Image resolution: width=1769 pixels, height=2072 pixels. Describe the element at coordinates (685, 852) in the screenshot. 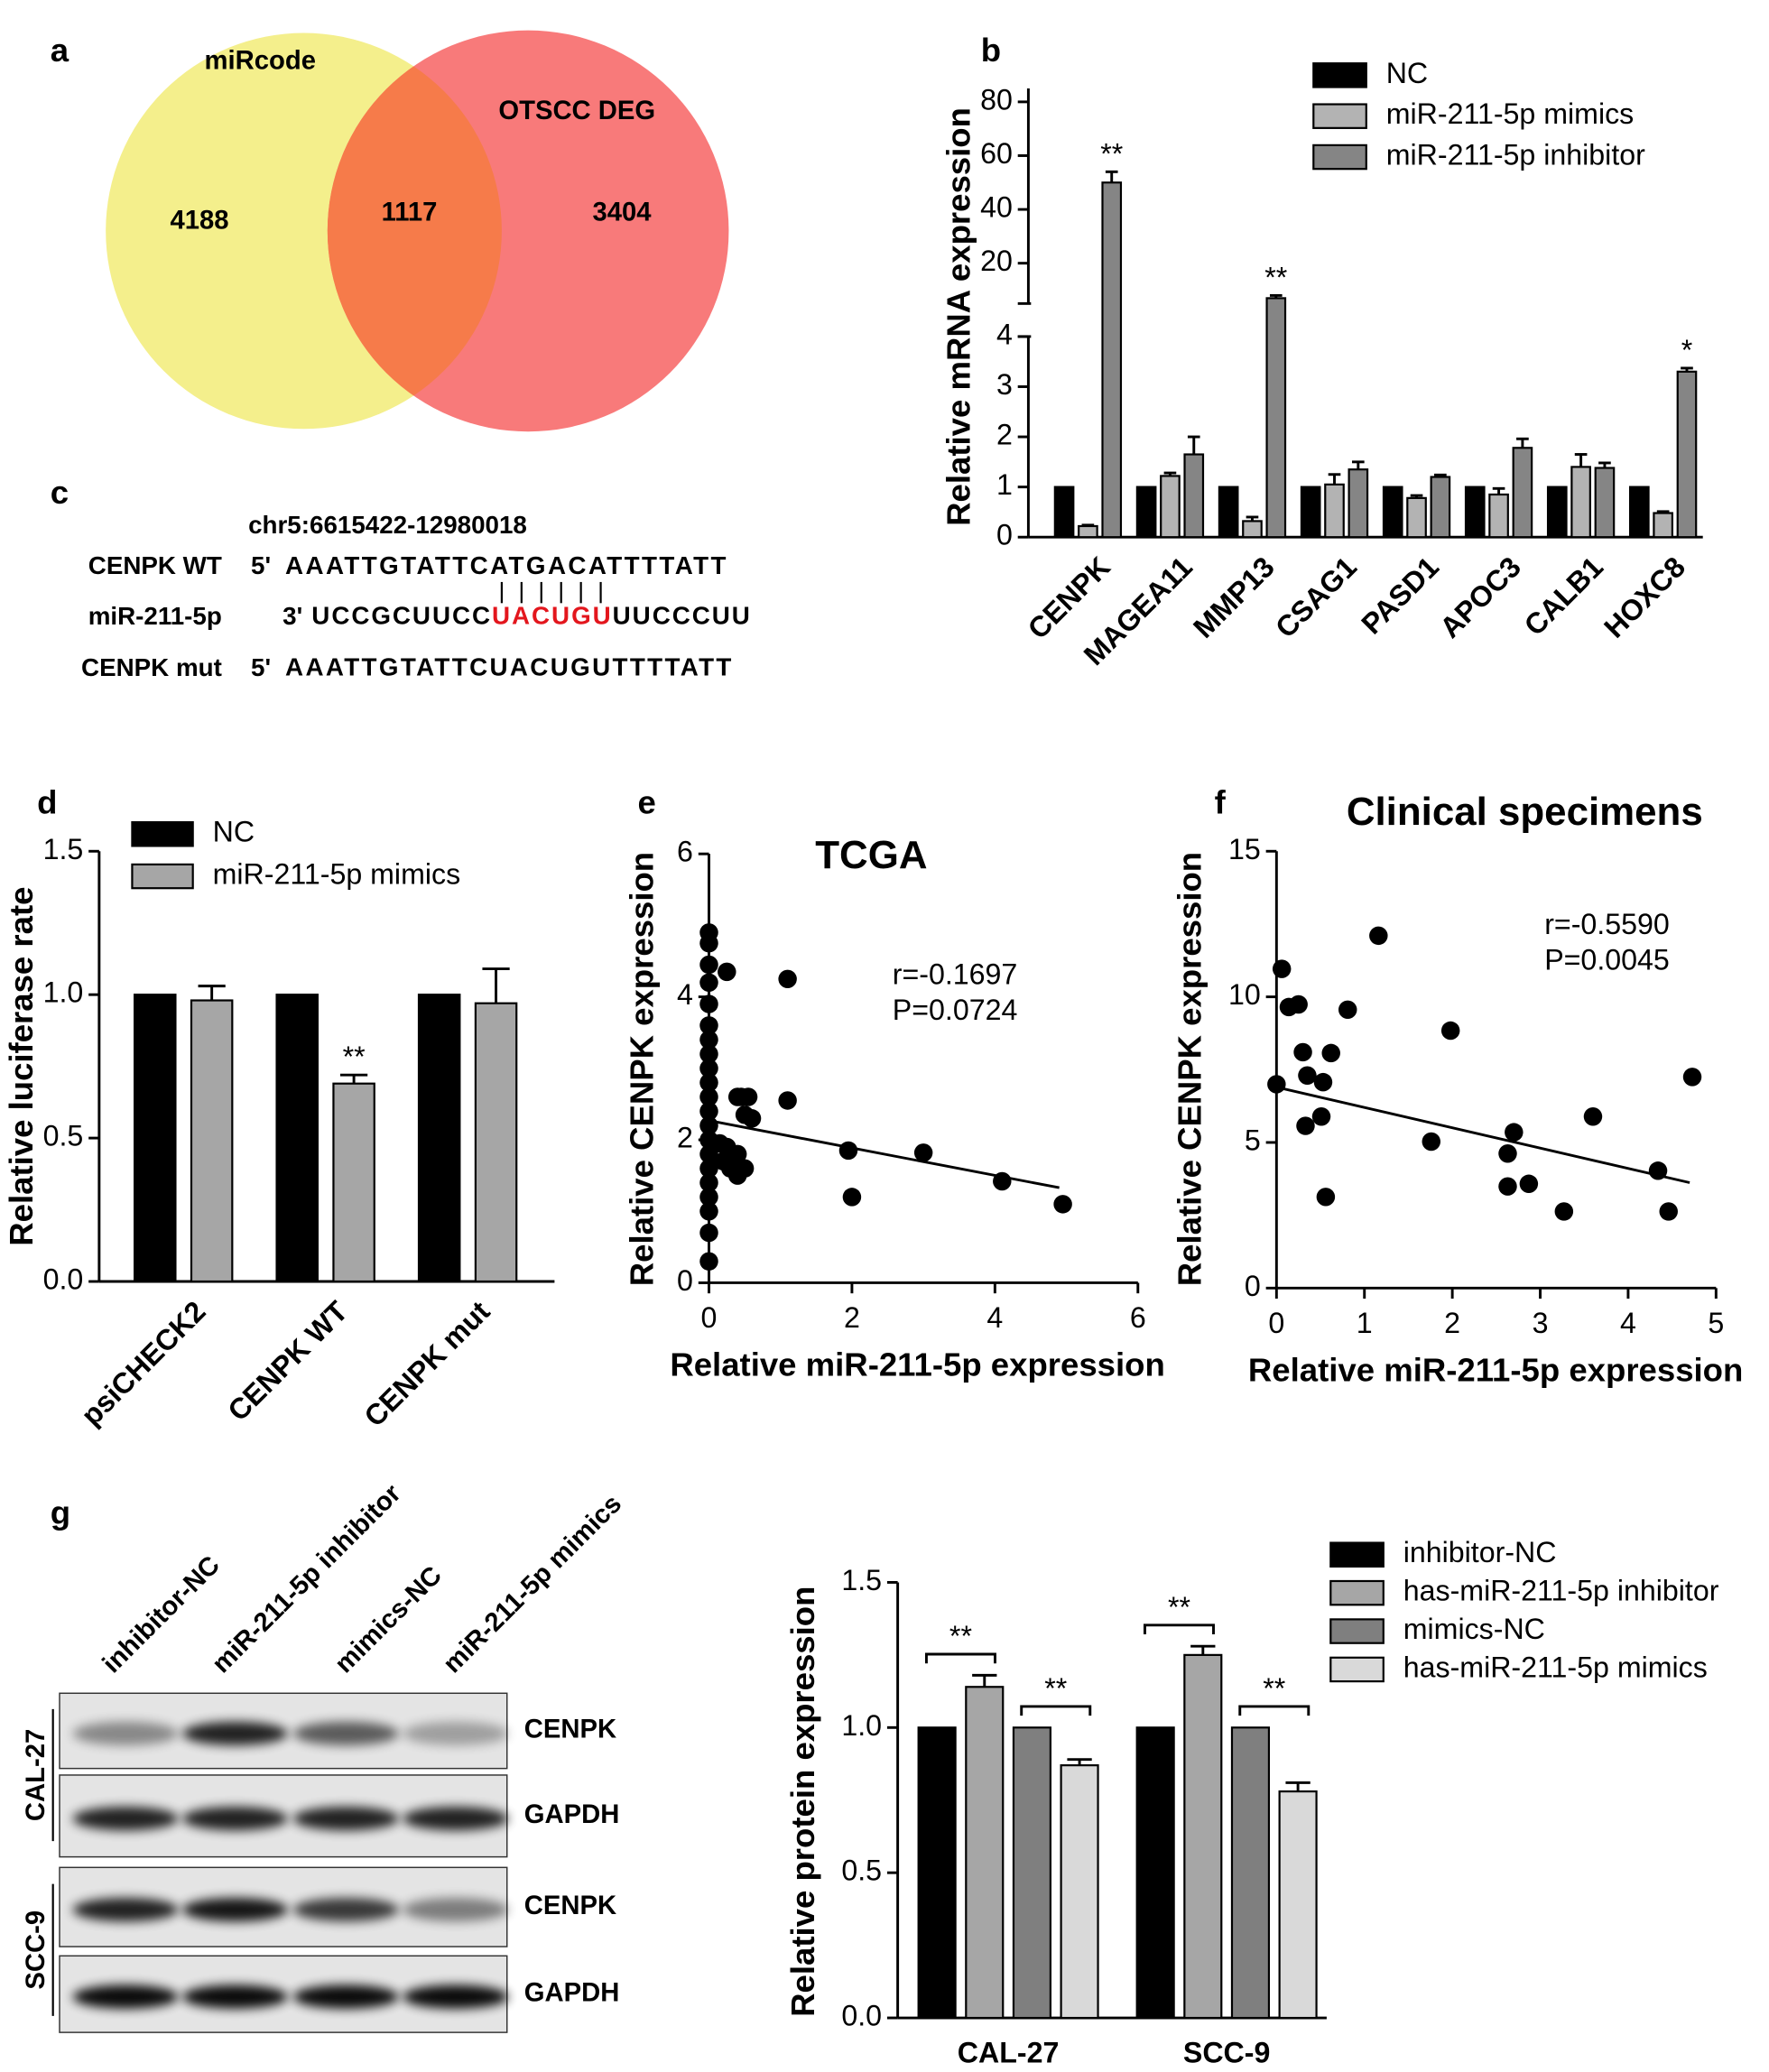

I see `y-tick-label: 6` at that location.